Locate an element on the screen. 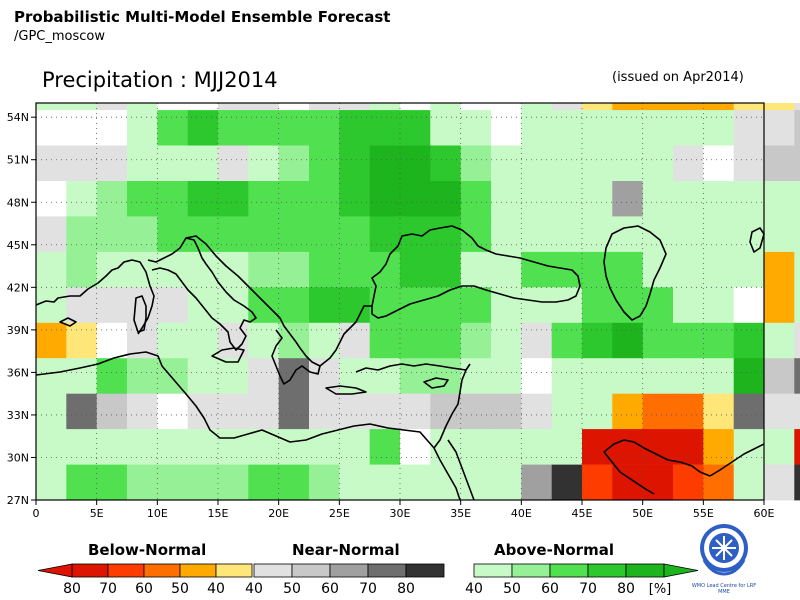  legend-arrow is located at coordinates (55, 570).